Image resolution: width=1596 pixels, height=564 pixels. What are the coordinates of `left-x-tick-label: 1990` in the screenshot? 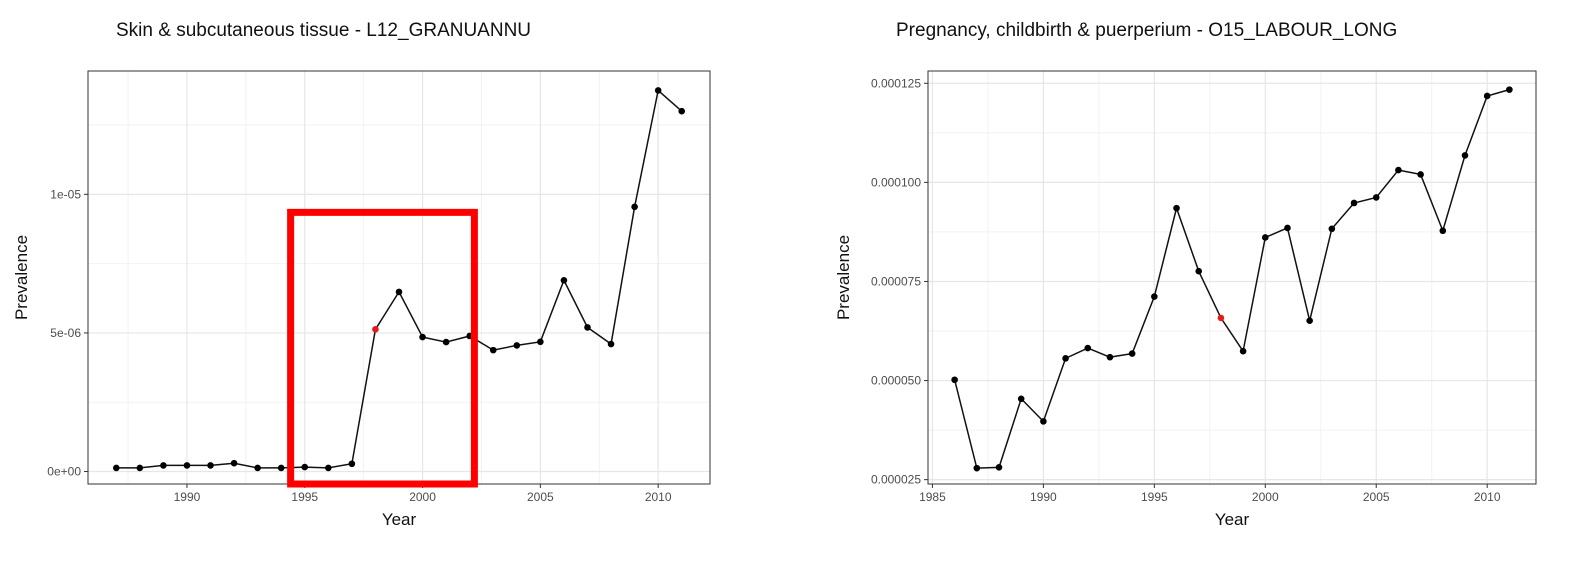 It's located at (187, 497).